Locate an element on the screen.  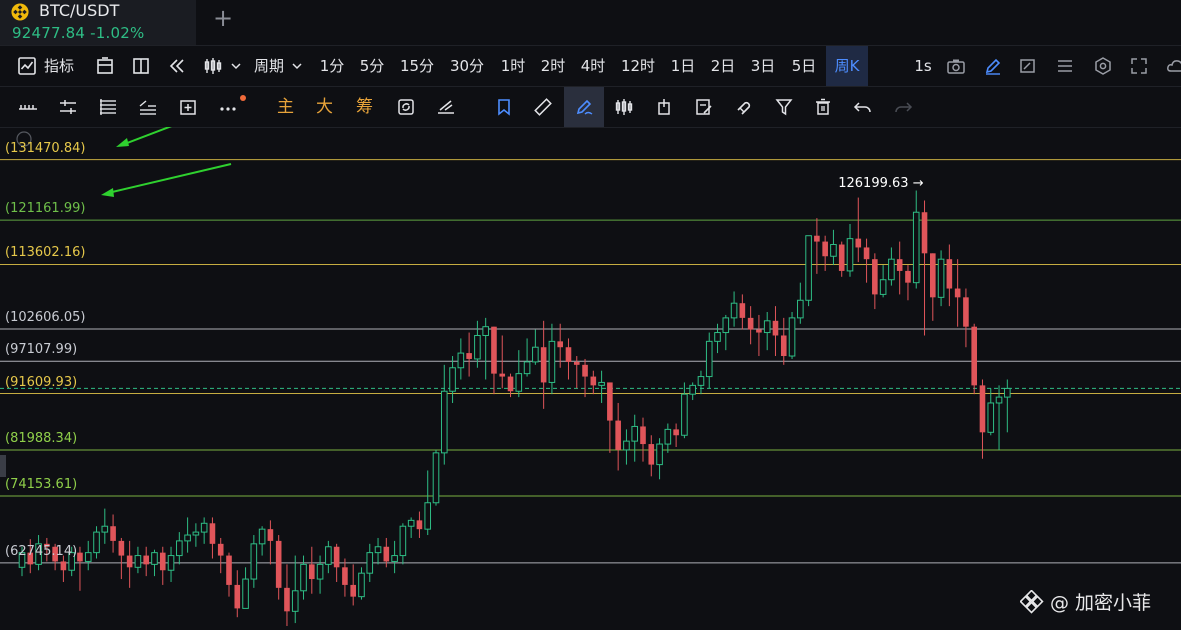
panel-collapse-handle is located at coordinates (3, 466).